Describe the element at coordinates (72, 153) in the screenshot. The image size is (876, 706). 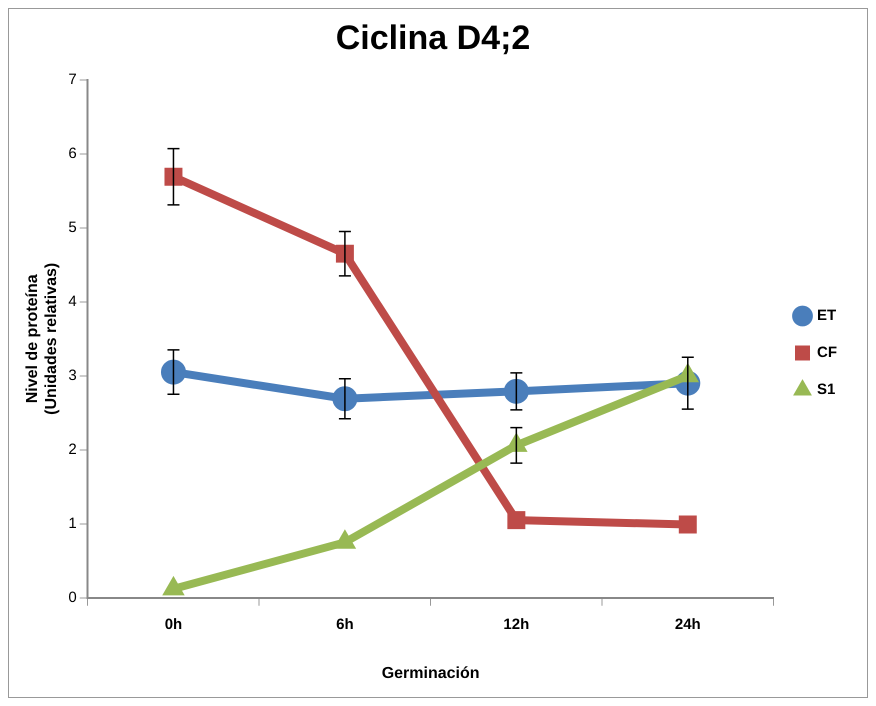
I see `y-tick-label: 6` at that location.